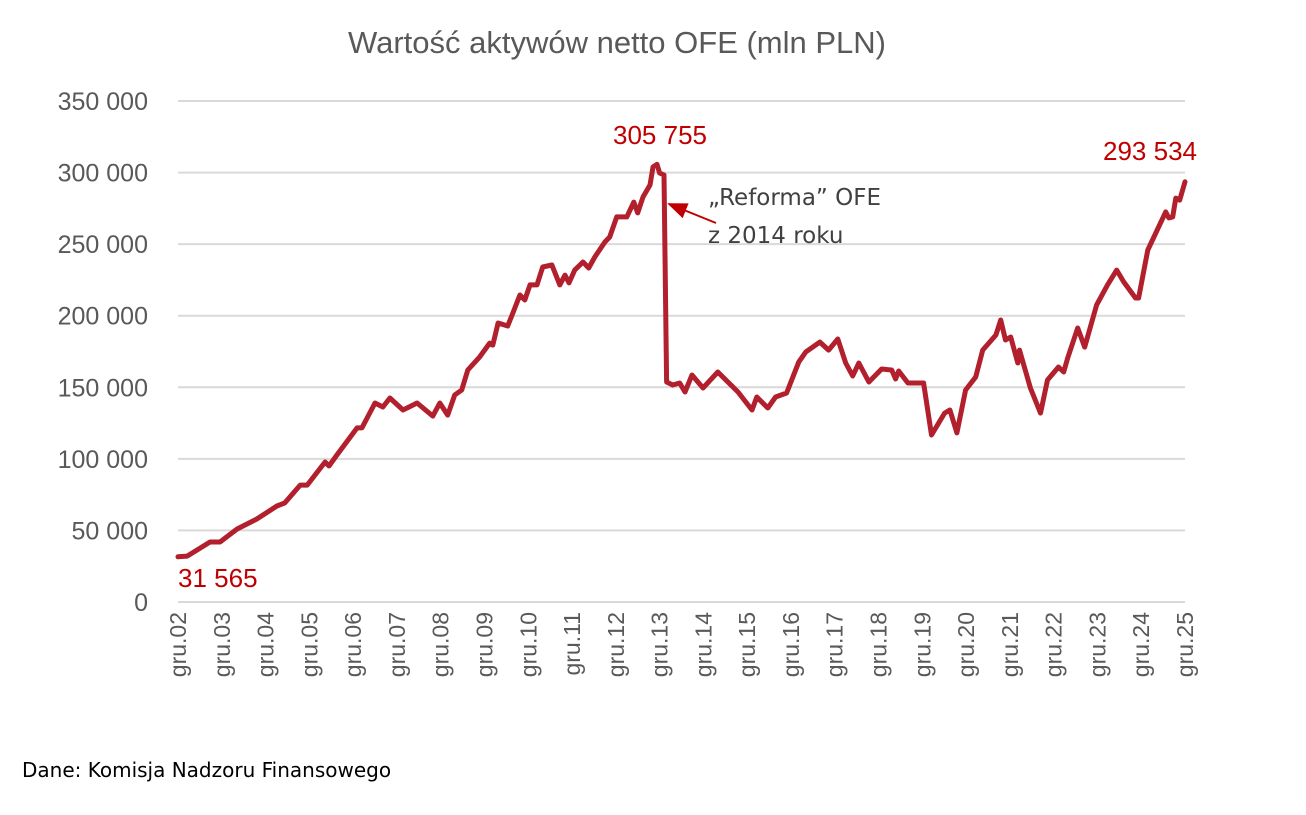 Image resolution: width=1306 pixels, height=815 pixels. I want to click on x-tick-label: gru.24, so click(1141, 644).